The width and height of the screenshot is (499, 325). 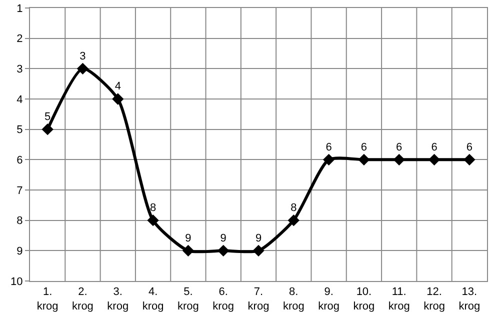 I want to click on y-tick-label: 2, so click(x=19, y=39).